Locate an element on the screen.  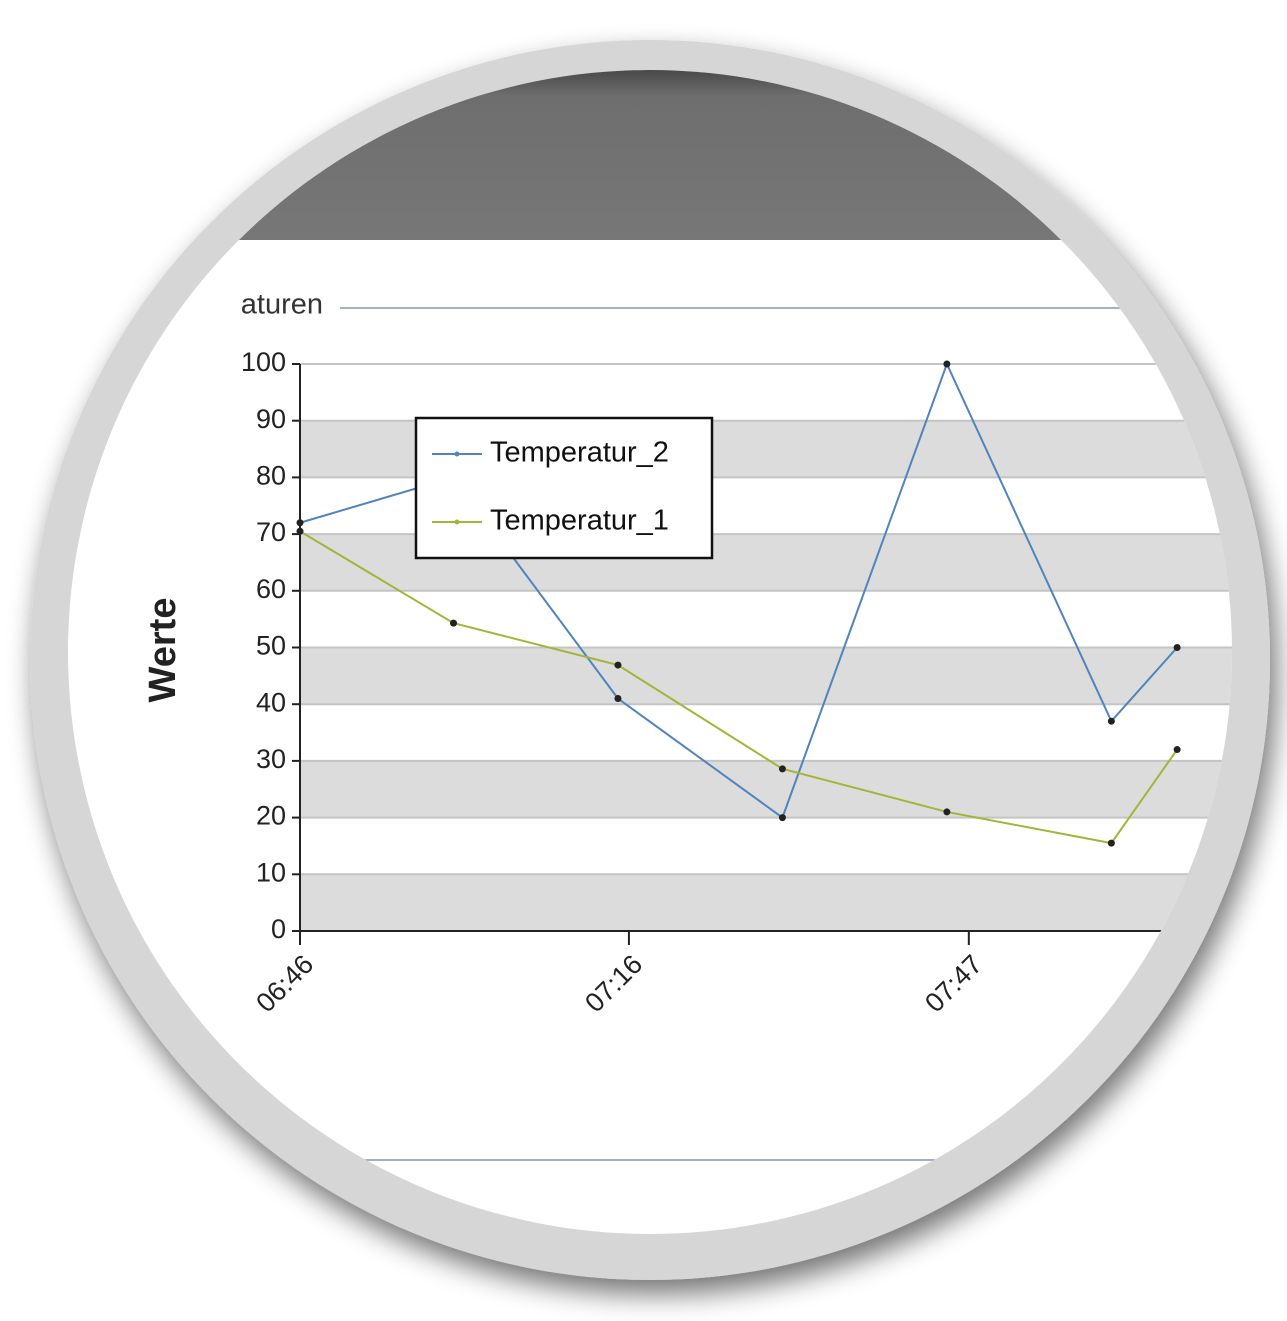
y-tick-label: 70 is located at coordinates (271, 532).